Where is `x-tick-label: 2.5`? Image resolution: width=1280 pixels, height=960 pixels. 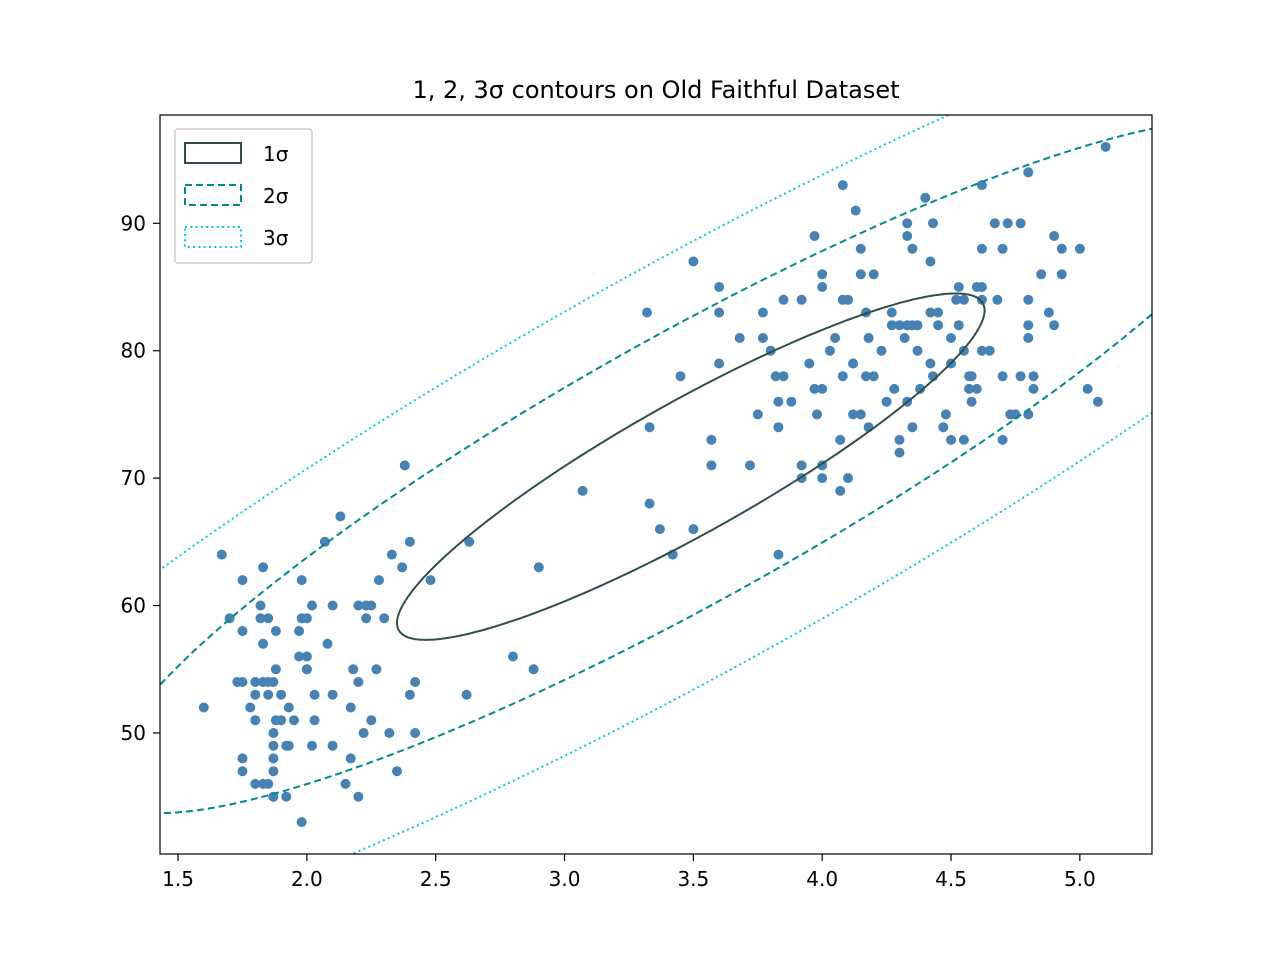
x-tick-label: 2.5 is located at coordinates (436, 879).